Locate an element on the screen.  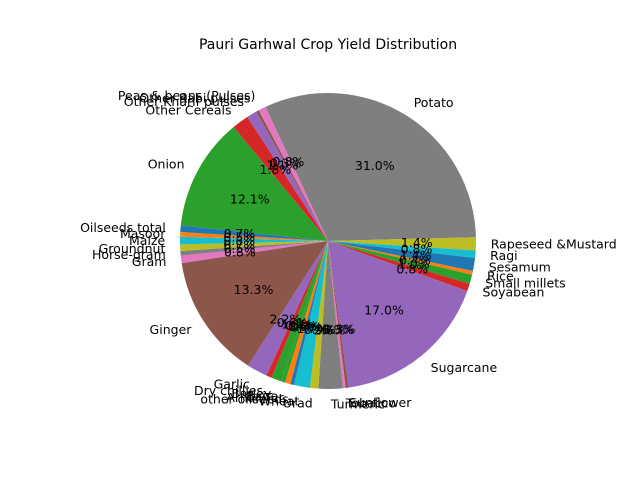
pct-label-9: 0.3% is located at coordinates (338, 329).